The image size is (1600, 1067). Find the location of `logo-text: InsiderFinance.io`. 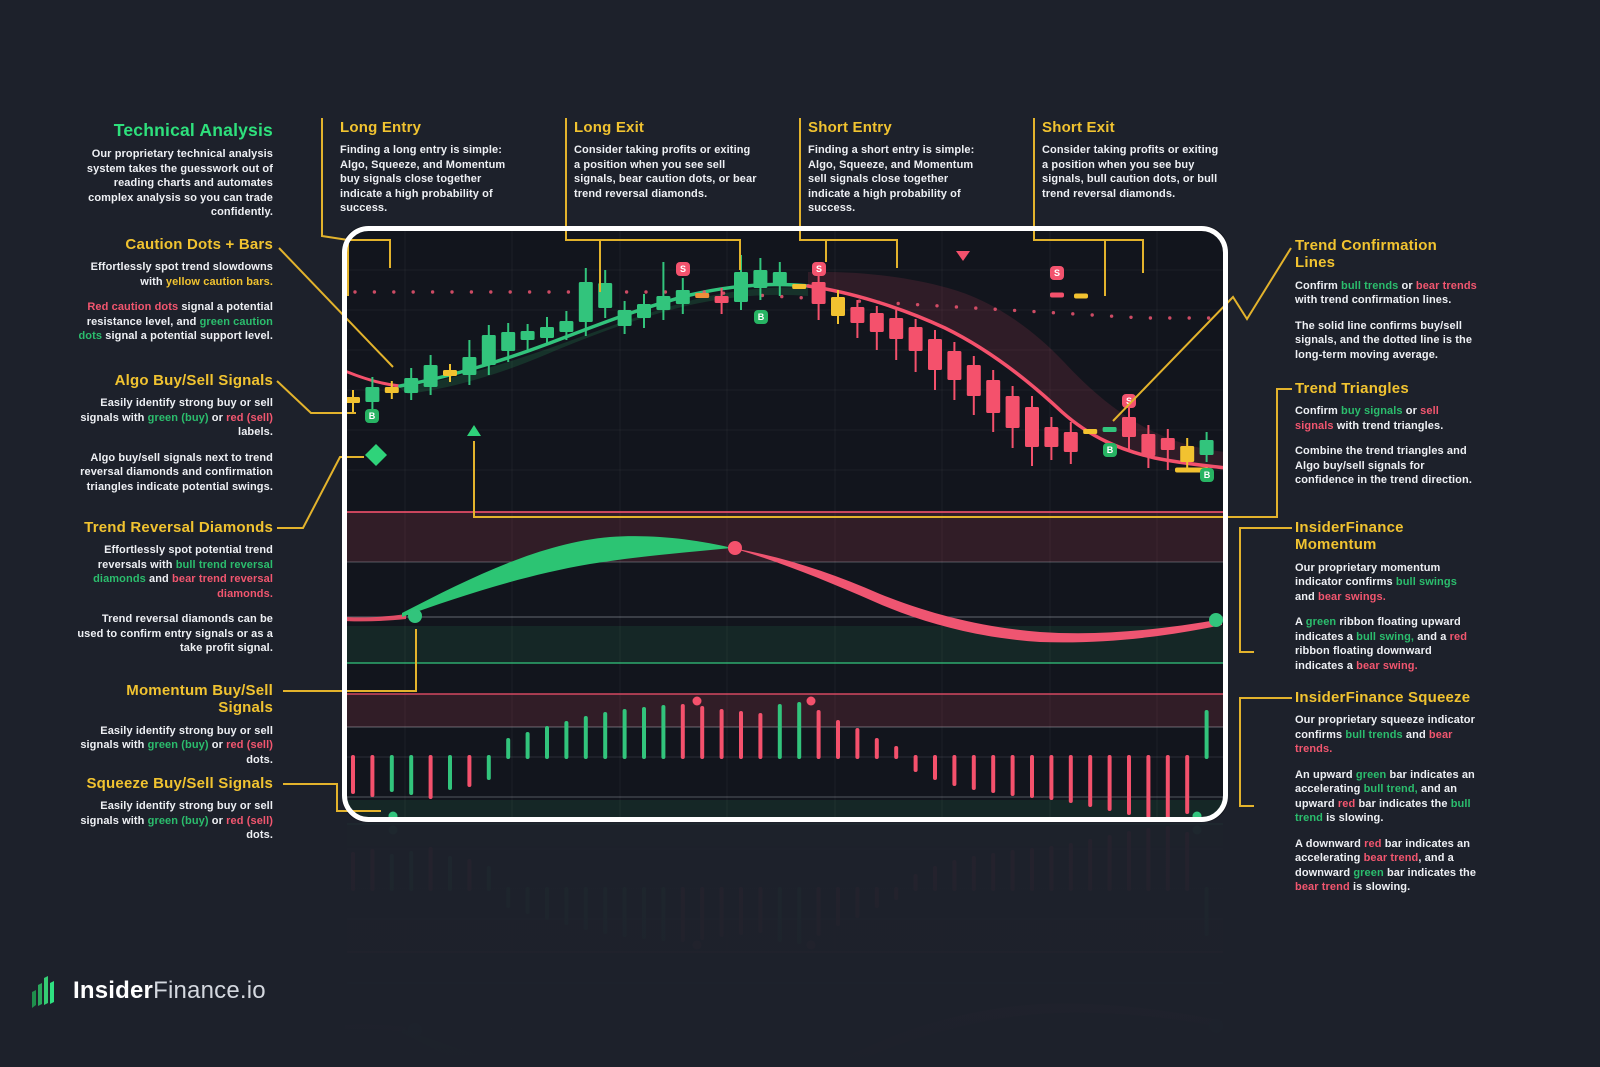

logo-text: InsiderFinance.io is located at coordinates (169, 991).